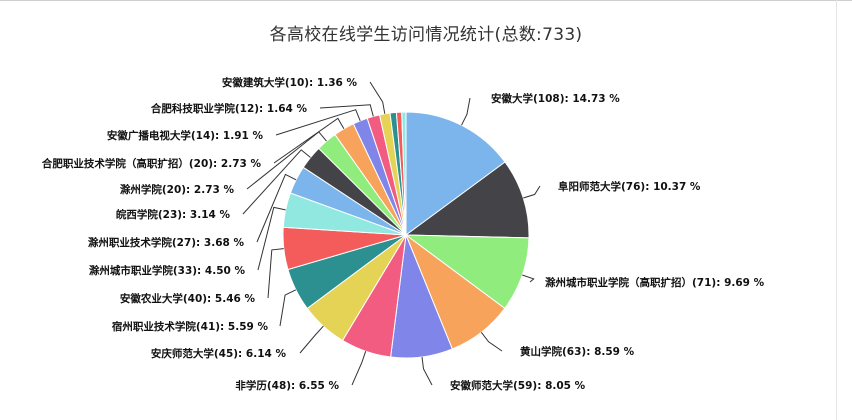  I want to click on data-label: 滁州学院(20): 2.73 %, so click(177, 189).